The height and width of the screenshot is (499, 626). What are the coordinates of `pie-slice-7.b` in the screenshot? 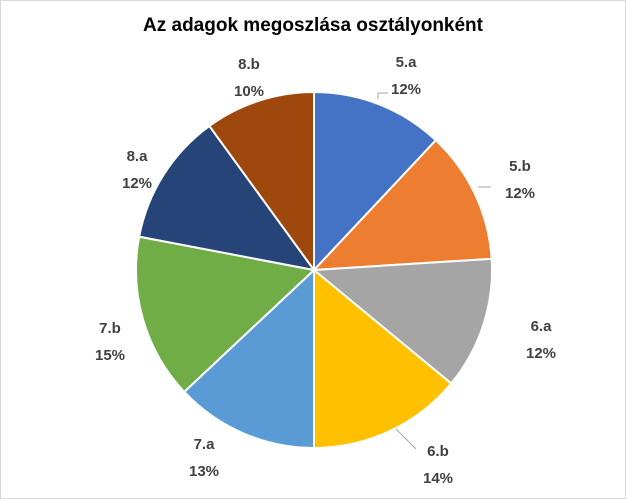 It's located at (226, 314).